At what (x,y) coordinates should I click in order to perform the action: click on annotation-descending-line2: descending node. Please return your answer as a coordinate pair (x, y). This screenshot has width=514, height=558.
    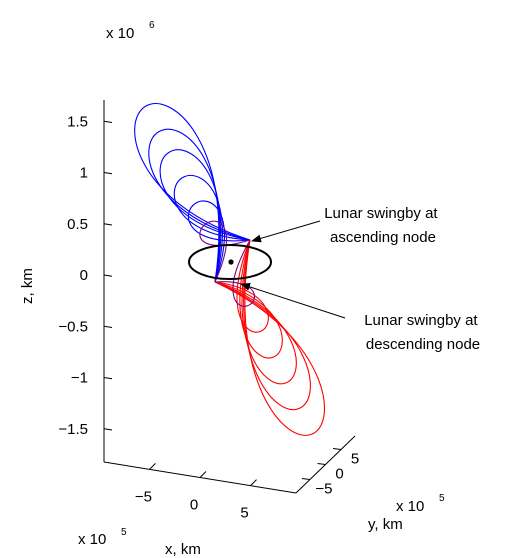
    Looking at the image, I should click on (423, 344).